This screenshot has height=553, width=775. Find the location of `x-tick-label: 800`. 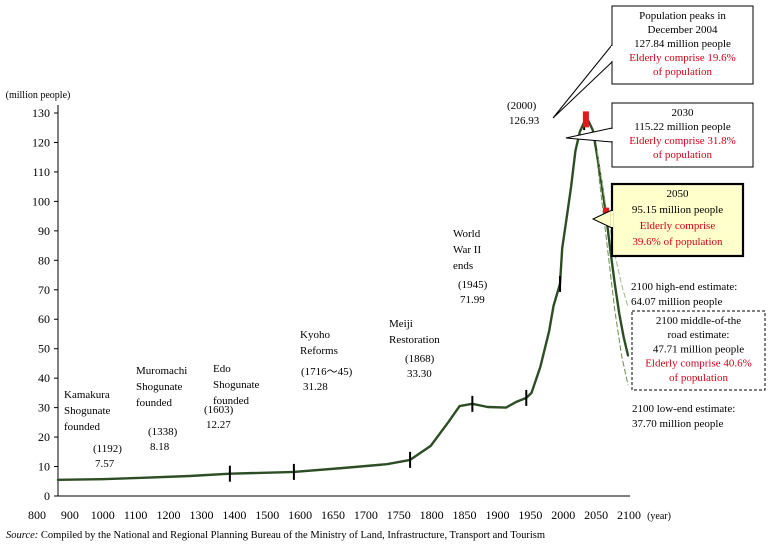

x-tick-label: 800 is located at coordinates (37, 515).